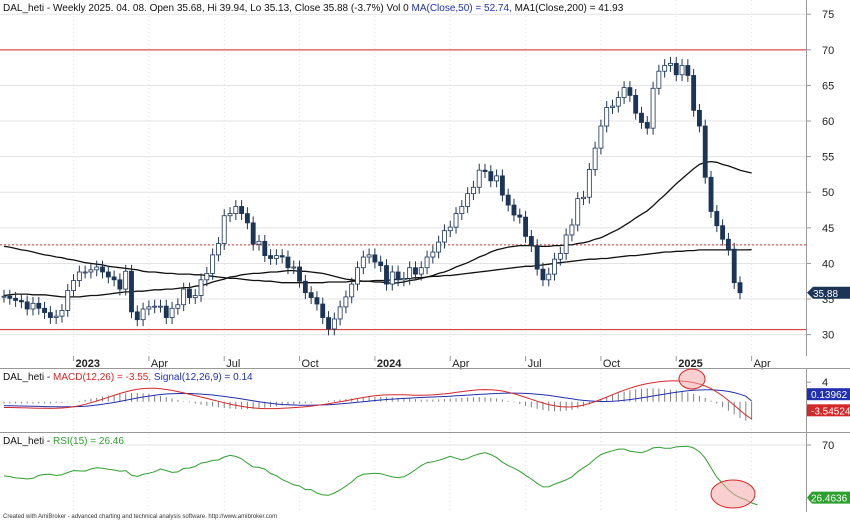  Describe the element at coordinates (828, 446) in the screenshot. I see `rsi-y-tick-label: 70` at that location.